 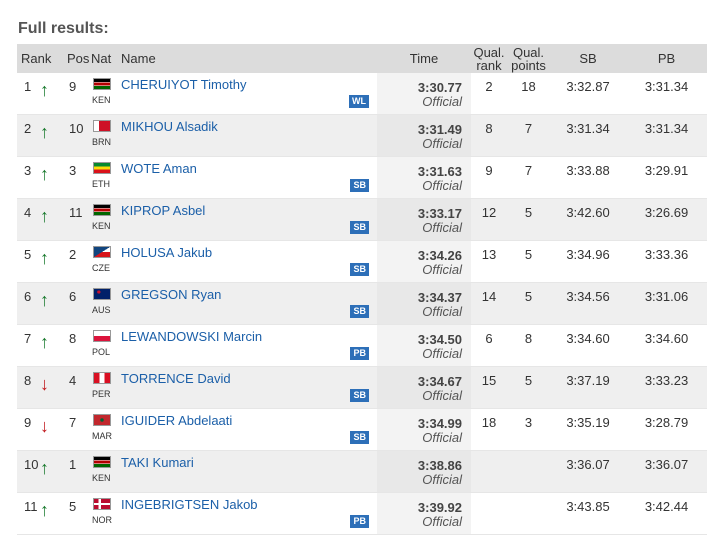 What do you see at coordinates (489, 471) in the screenshot?
I see `qual-rank-cell` at bounding box center [489, 471].